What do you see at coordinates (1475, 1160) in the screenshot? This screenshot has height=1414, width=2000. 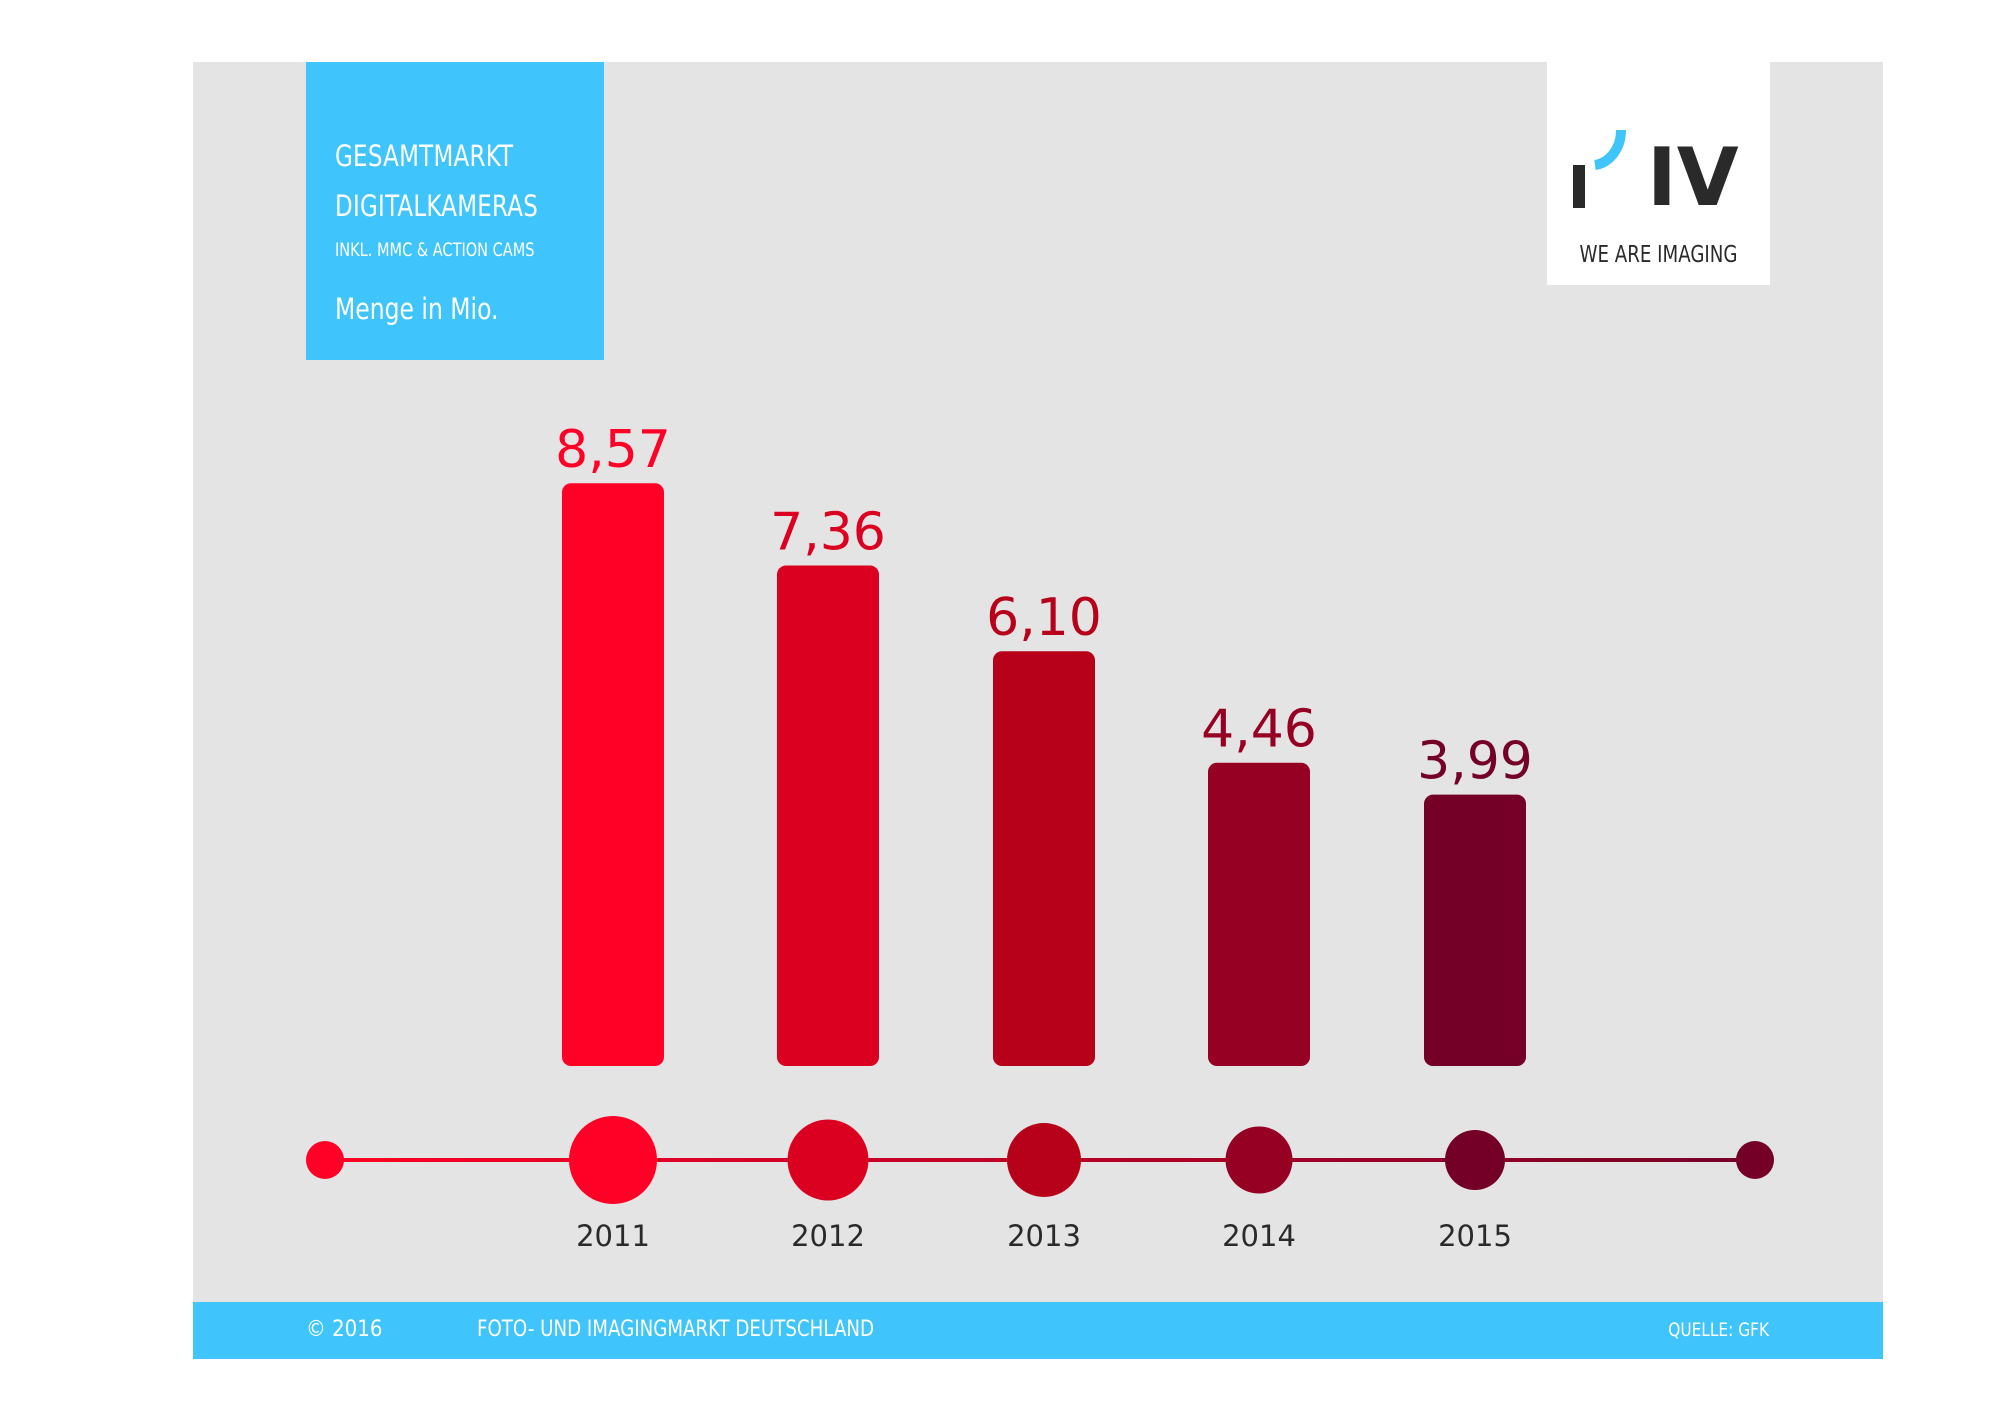 I see `timeline-dot-2015` at bounding box center [1475, 1160].